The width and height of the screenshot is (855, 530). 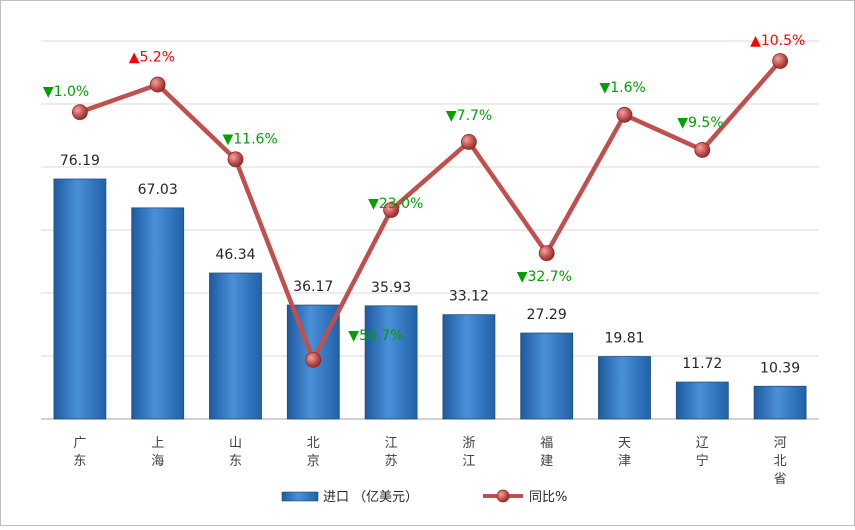 What do you see at coordinates (624, 452) in the screenshot?
I see `category-label: 天津` at bounding box center [624, 452].